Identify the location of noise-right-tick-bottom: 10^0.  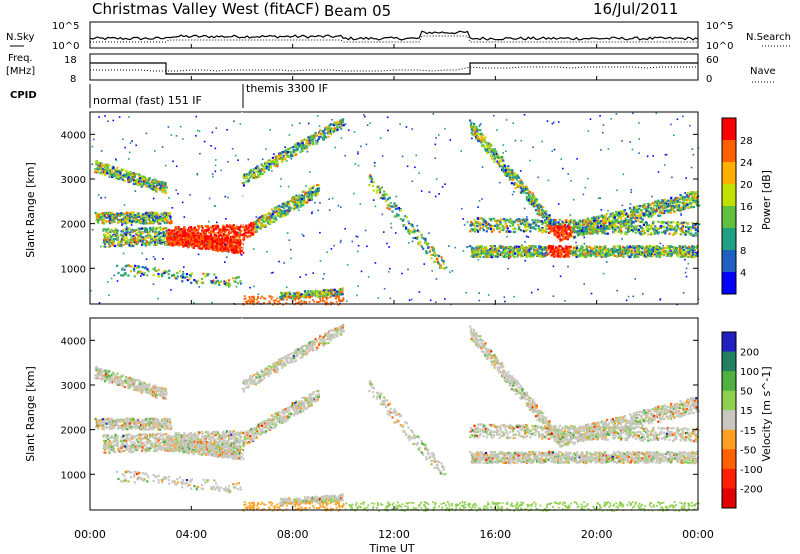
(719, 46).